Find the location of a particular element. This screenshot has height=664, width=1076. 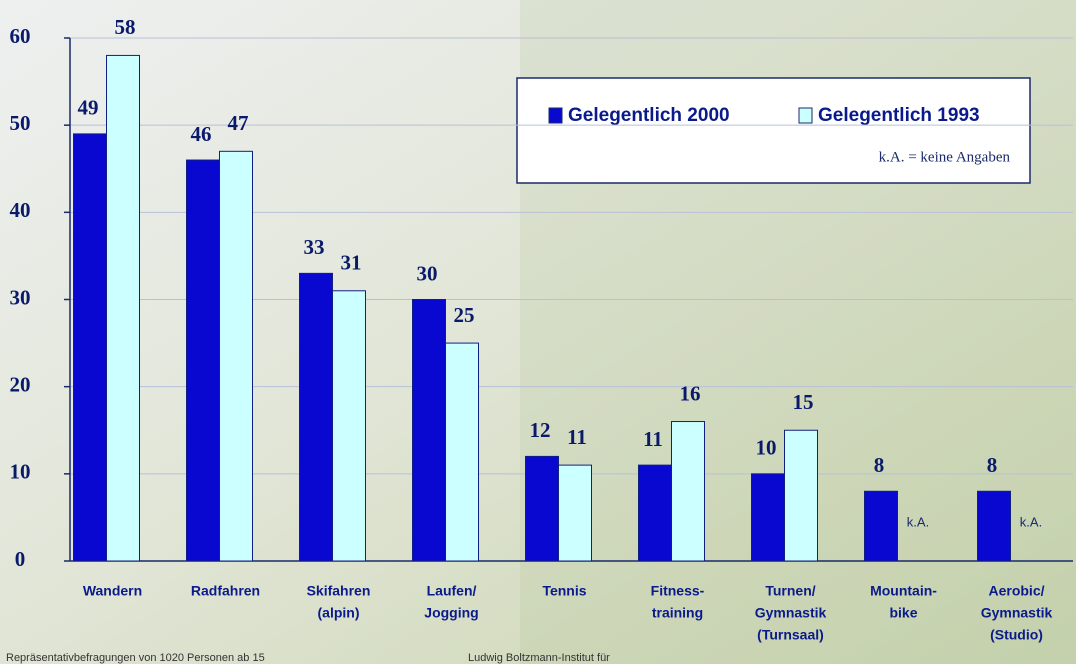

value-label: 58 is located at coordinates (125, 27).